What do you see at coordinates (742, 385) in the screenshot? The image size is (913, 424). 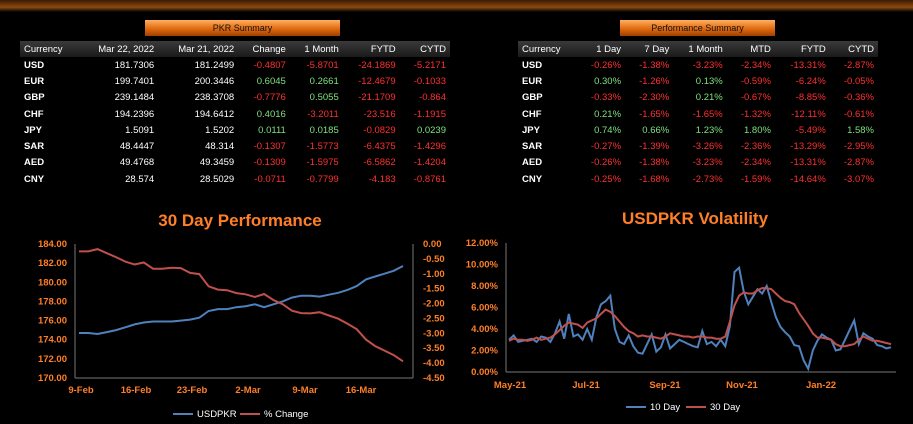 I see `x-tick-label: Nov-21` at bounding box center [742, 385].